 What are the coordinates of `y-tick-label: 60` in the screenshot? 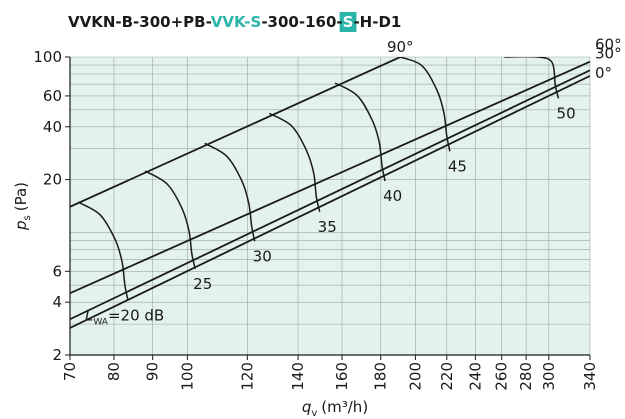 It's located at (52, 96).